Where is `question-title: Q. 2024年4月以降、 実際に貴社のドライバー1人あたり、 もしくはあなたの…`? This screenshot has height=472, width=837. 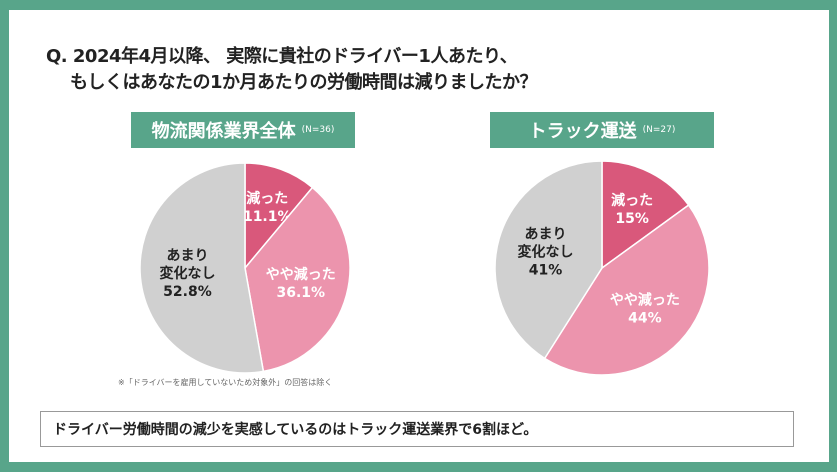
question-title: Q. 2024年4月以降、 実際に貴社のドライバー1人あたり、 もしくはあなたの… is located at coordinates (292, 70).